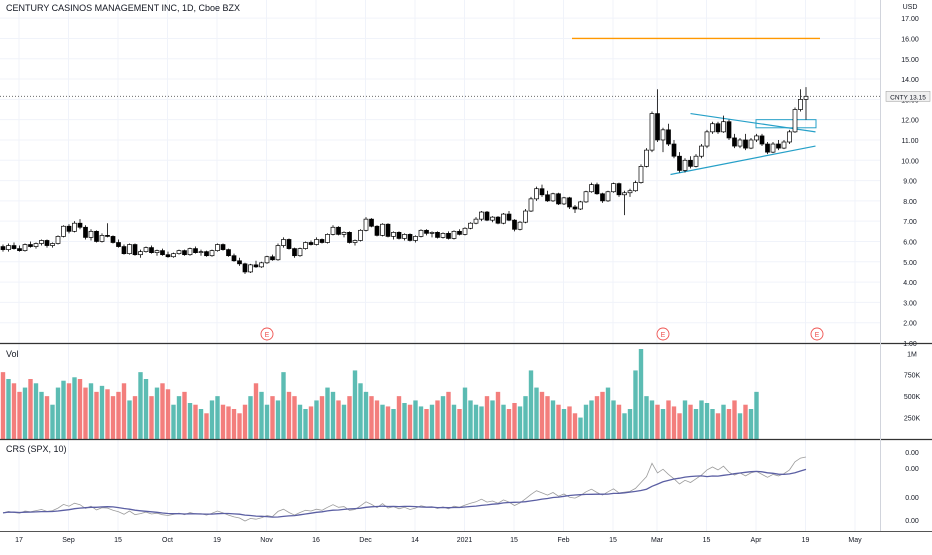  I want to click on earnings-marker: E, so click(817, 334).